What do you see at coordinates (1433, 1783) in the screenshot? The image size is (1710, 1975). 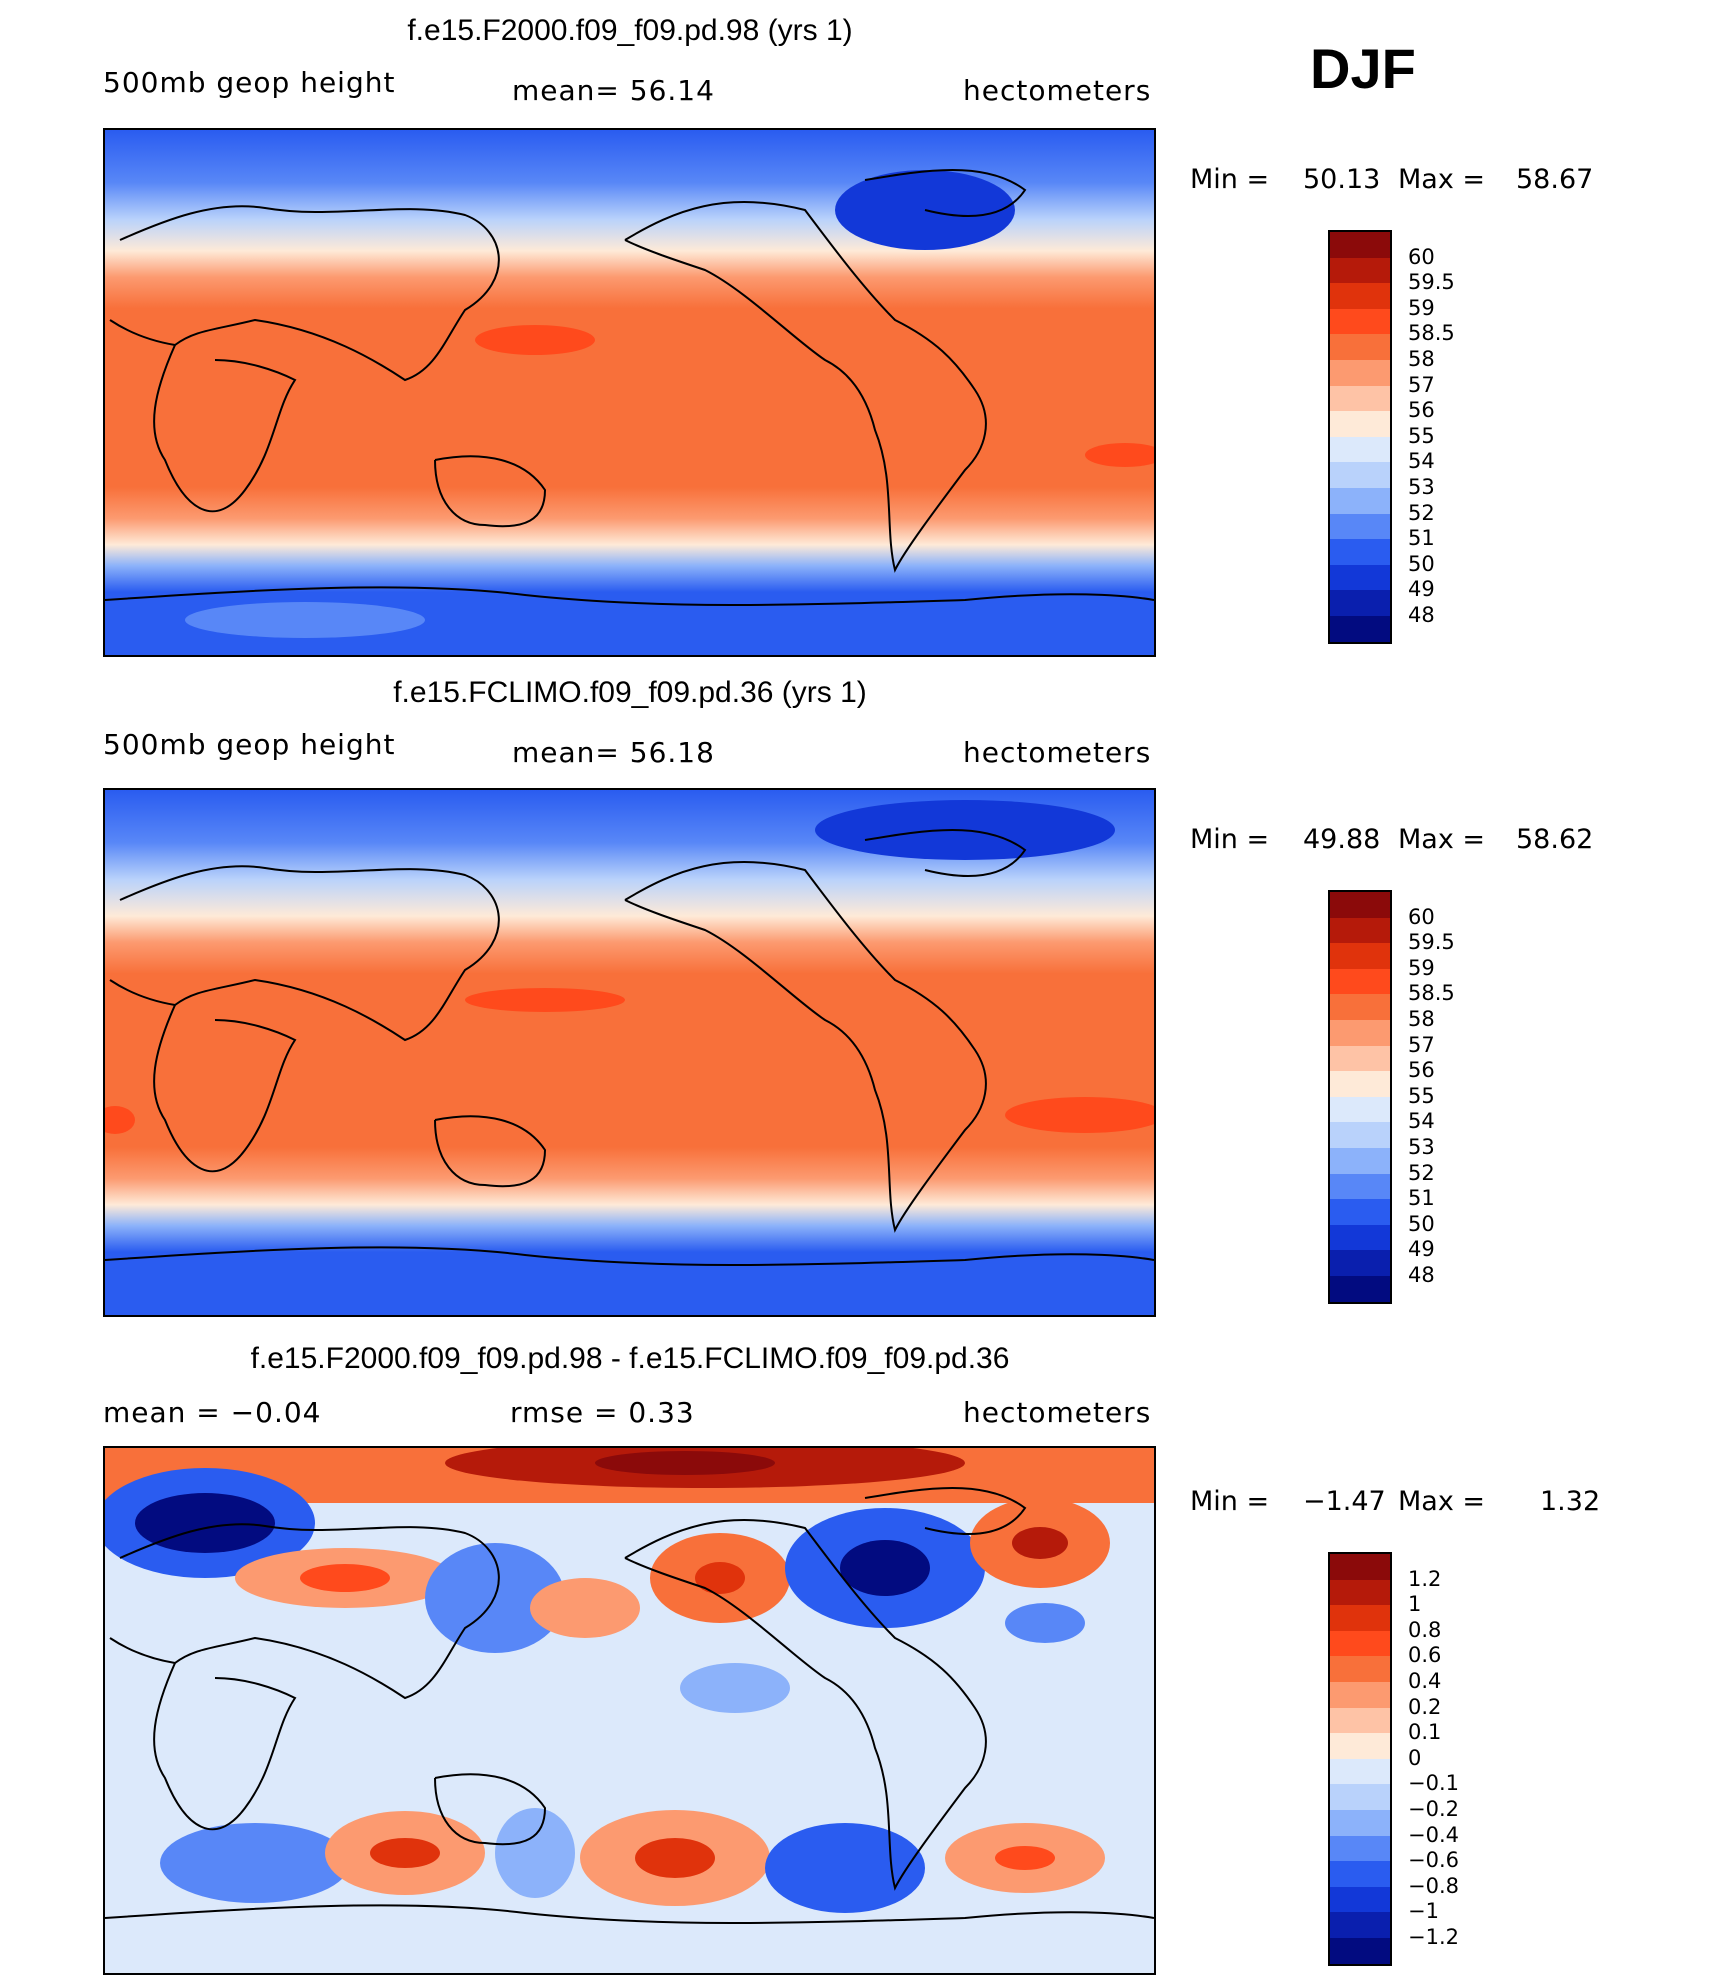 I see `colorbar-tick-label: −0.1` at bounding box center [1433, 1783].